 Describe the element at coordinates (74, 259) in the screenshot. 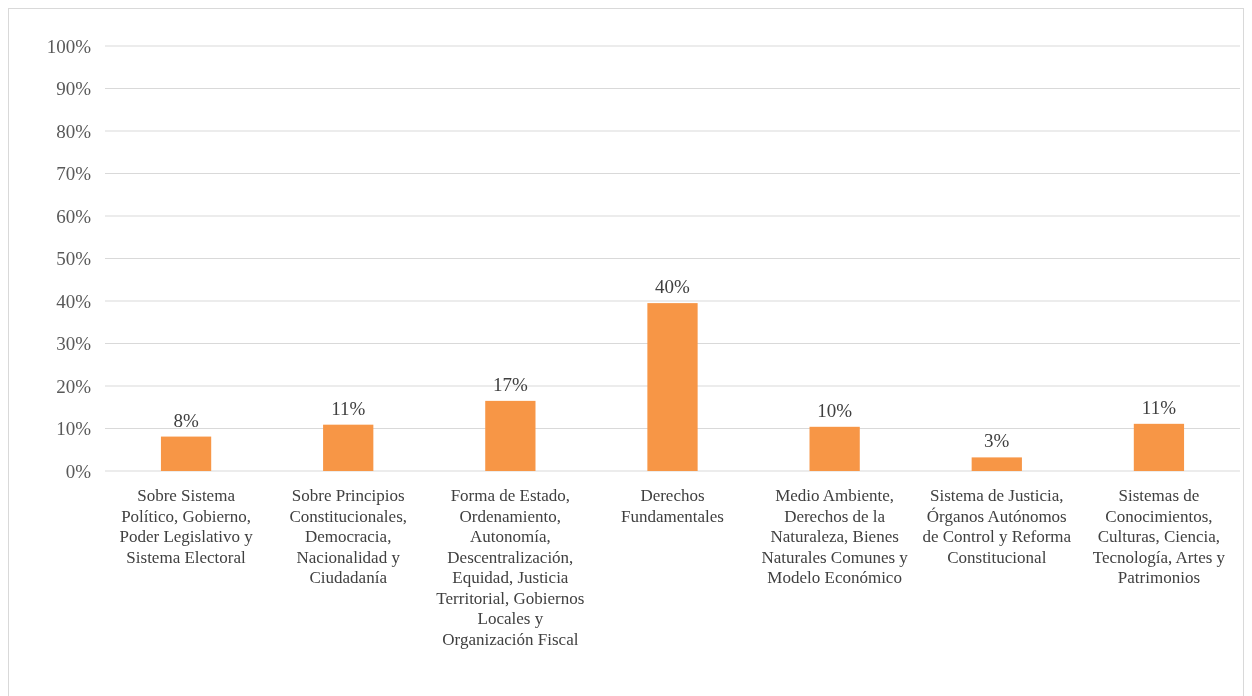

I see `y-tick-label: 50%` at that location.